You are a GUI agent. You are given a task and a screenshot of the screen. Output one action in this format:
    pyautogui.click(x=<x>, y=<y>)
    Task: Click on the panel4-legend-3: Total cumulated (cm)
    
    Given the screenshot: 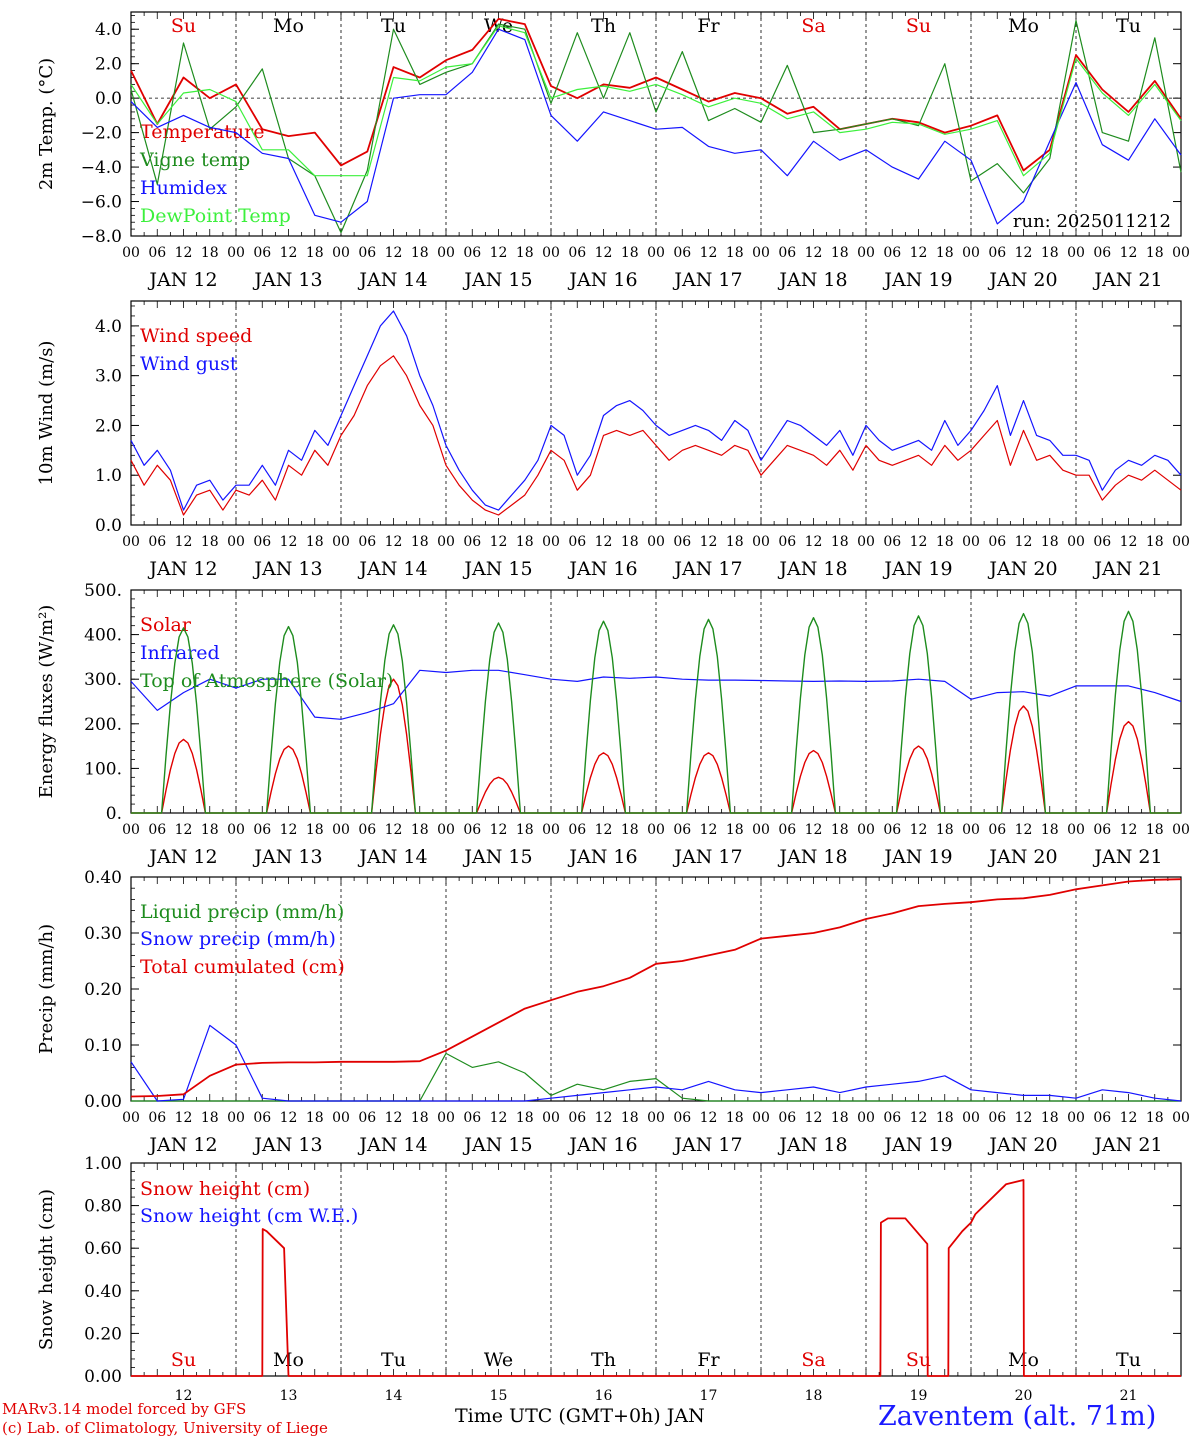 What is the action you would take?
    pyautogui.click(x=242, y=967)
    